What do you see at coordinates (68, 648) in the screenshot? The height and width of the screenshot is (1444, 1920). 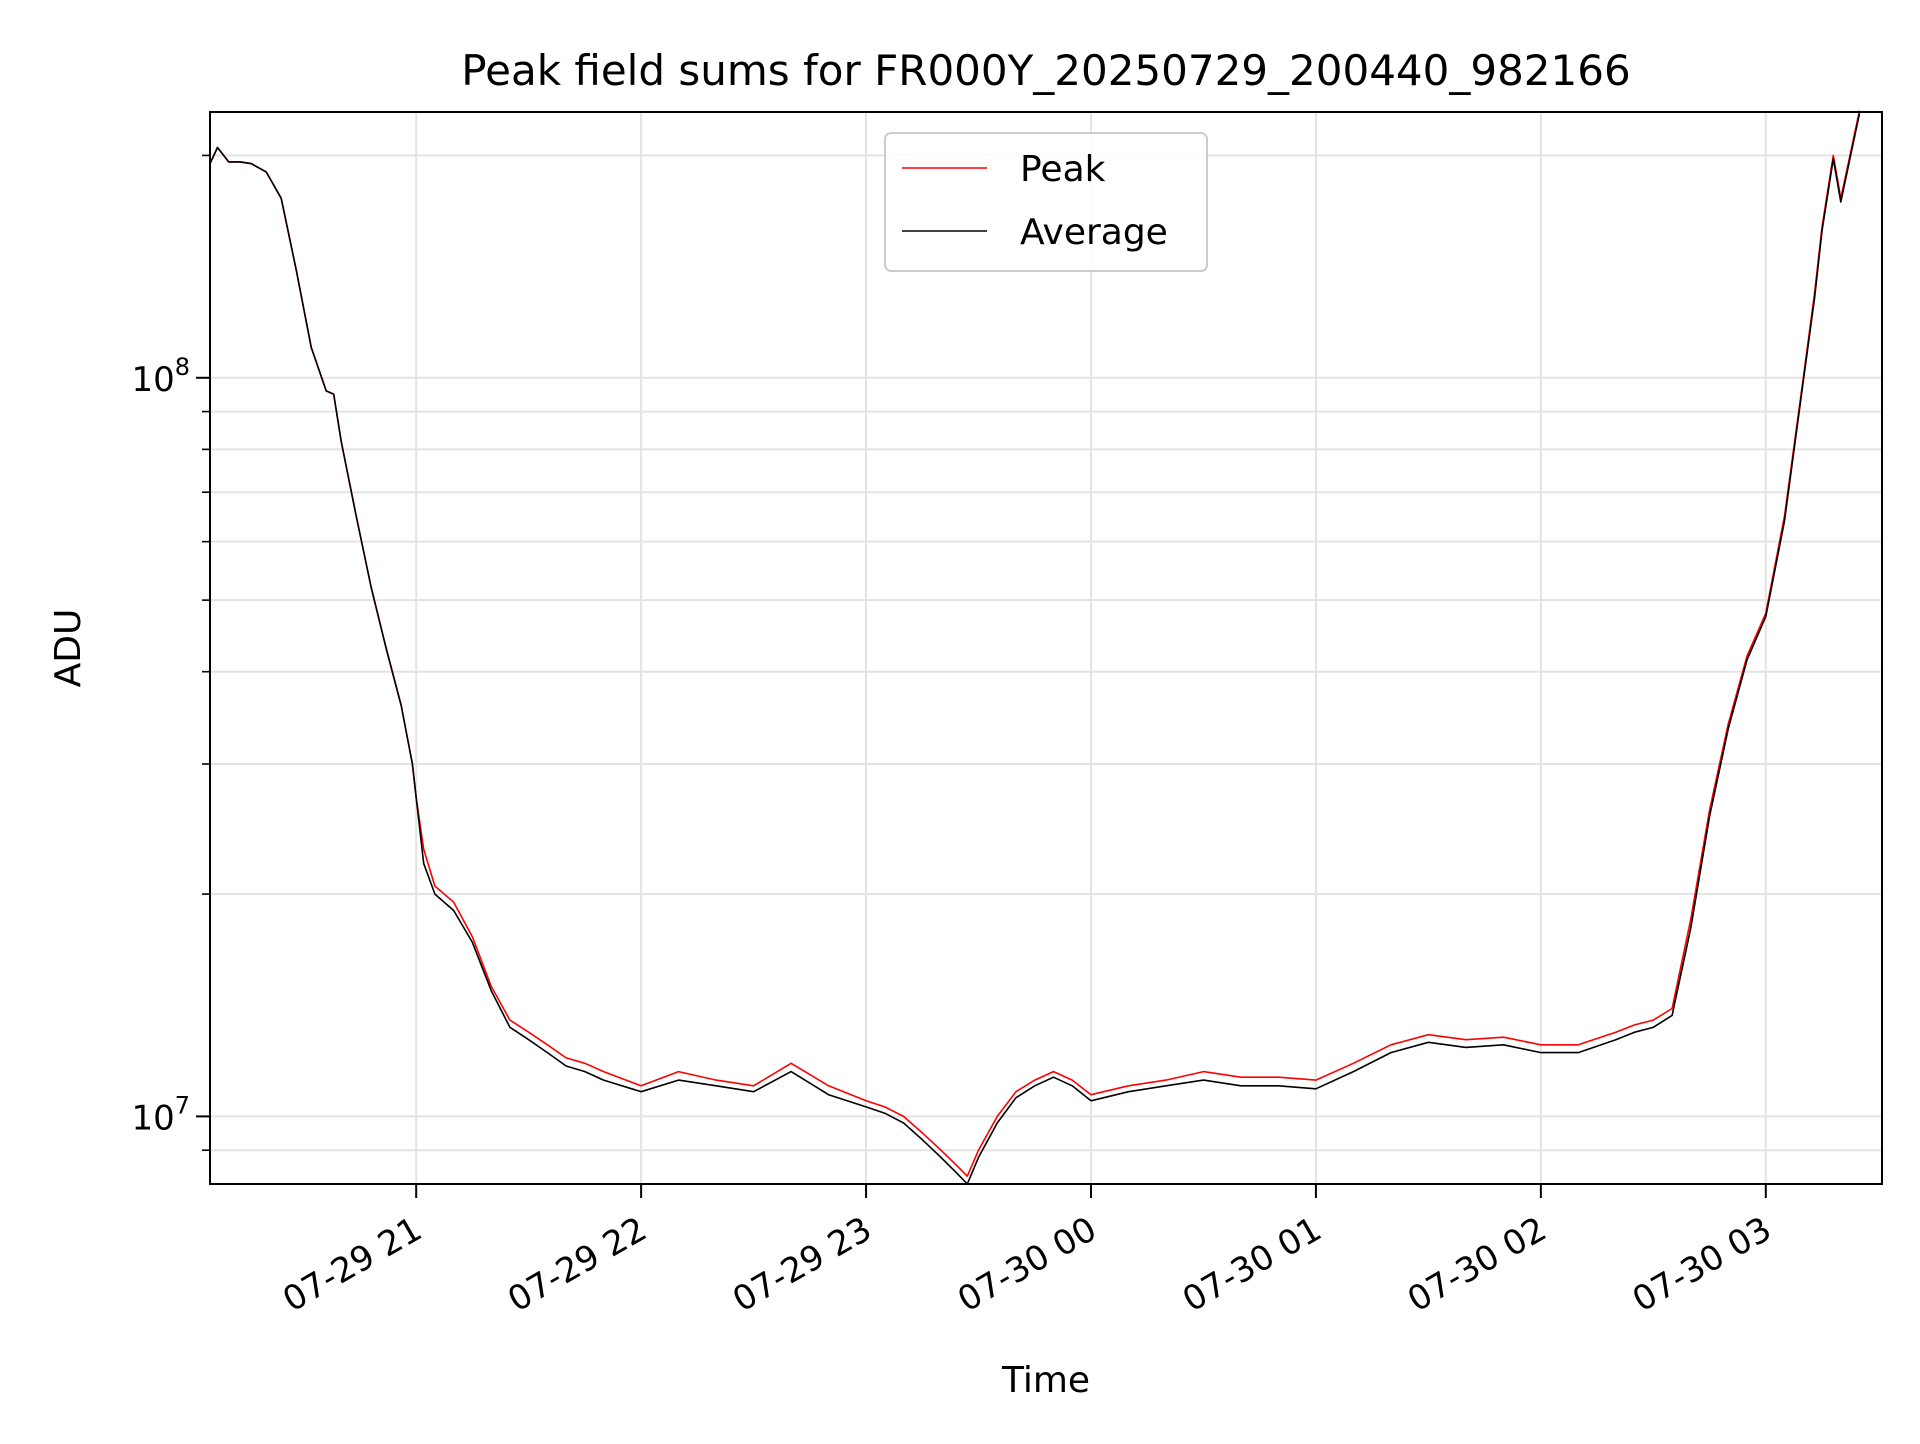 I see `y-axis-label: ADU` at bounding box center [68, 648].